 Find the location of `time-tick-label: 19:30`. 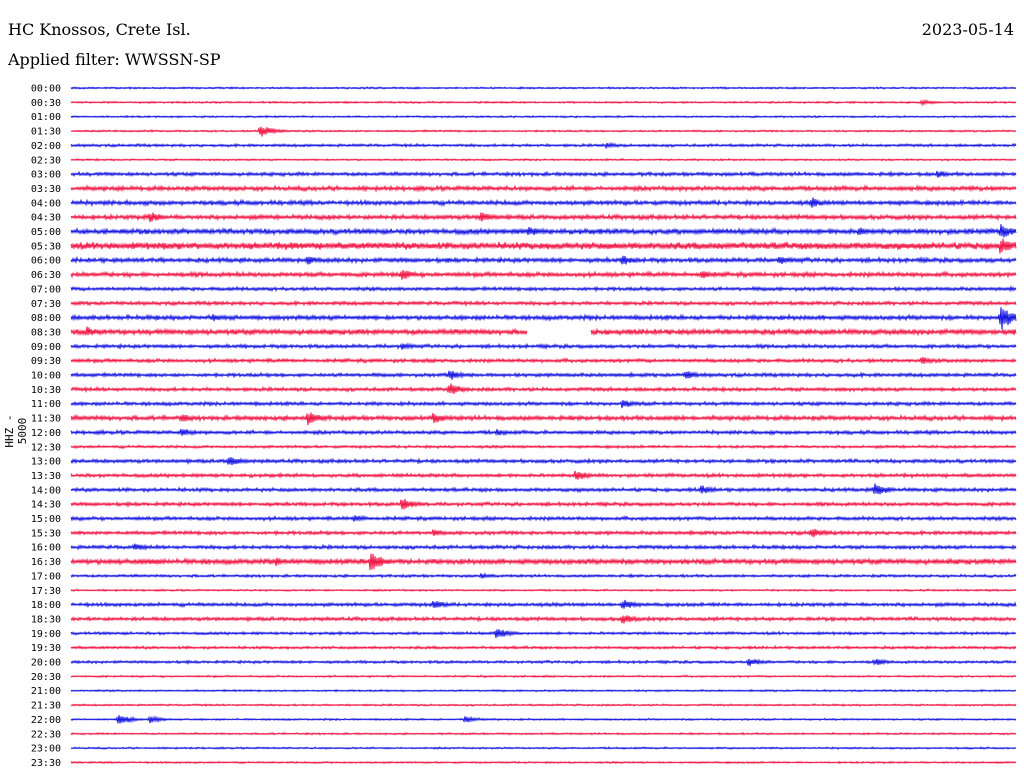

time-tick-label: 19:30 is located at coordinates (46, 648).